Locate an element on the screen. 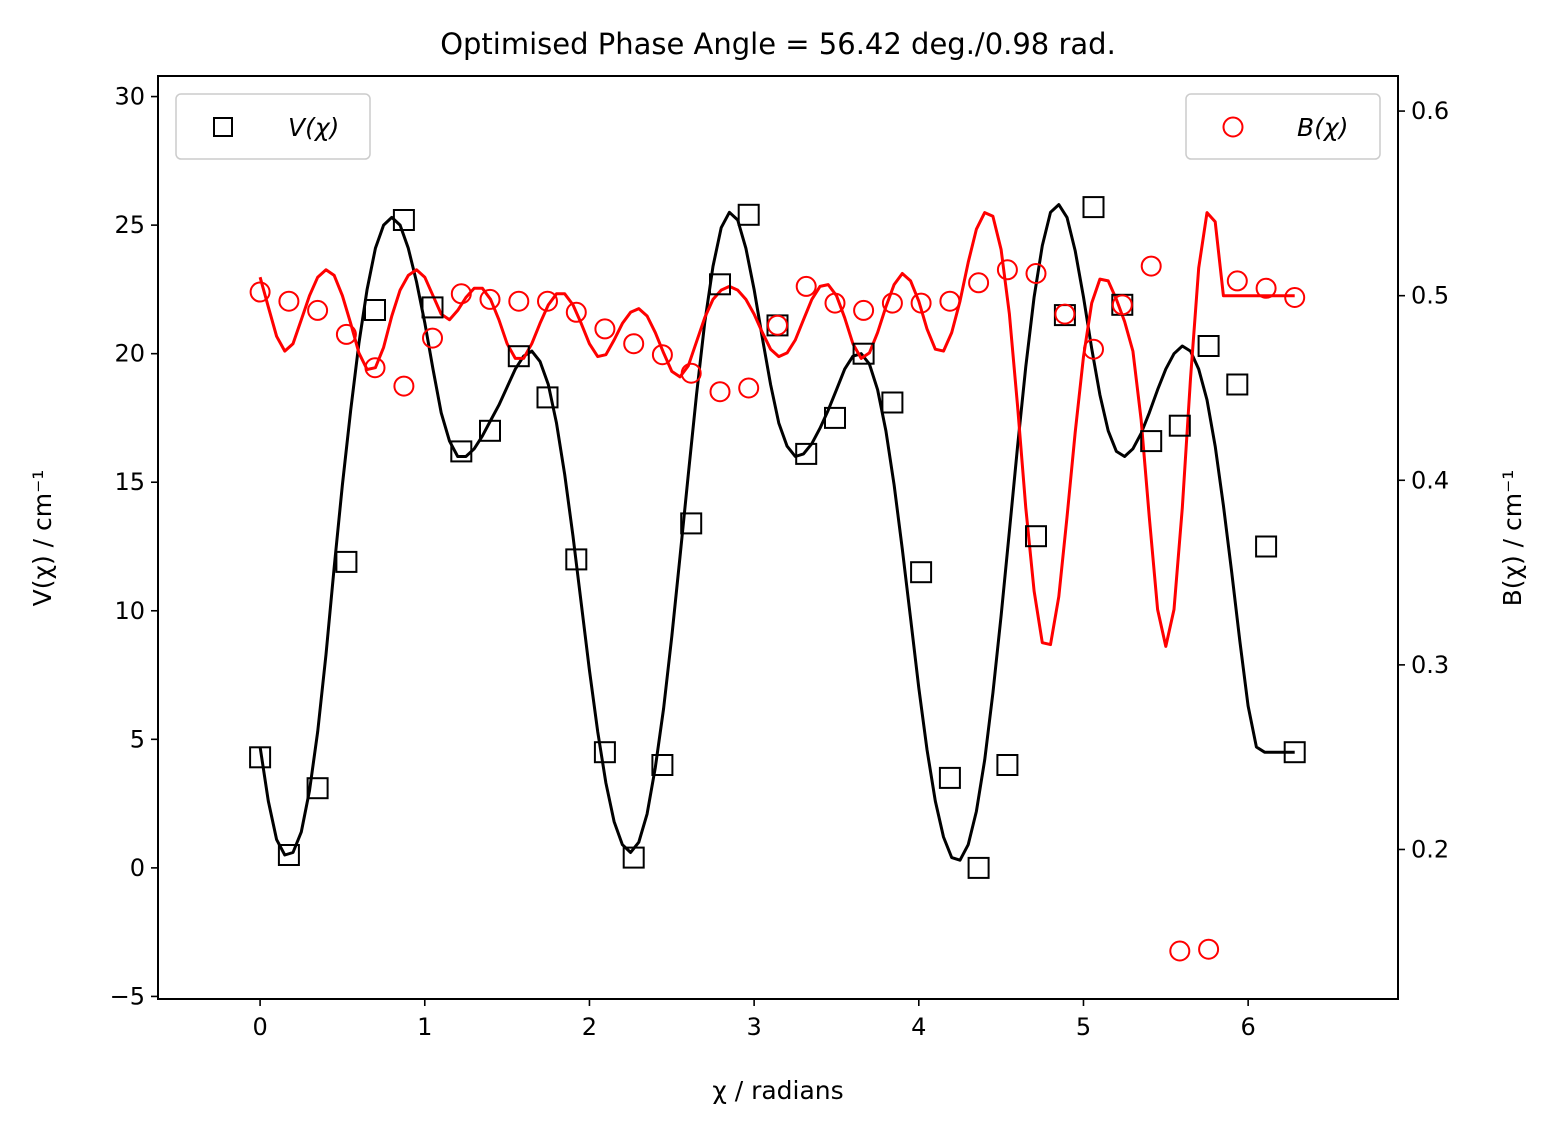 This screenshot has width=1559, height=1136. y-axis-left: −5 0 5 10 15 20 25 30 is located at coordinates (134, 546).